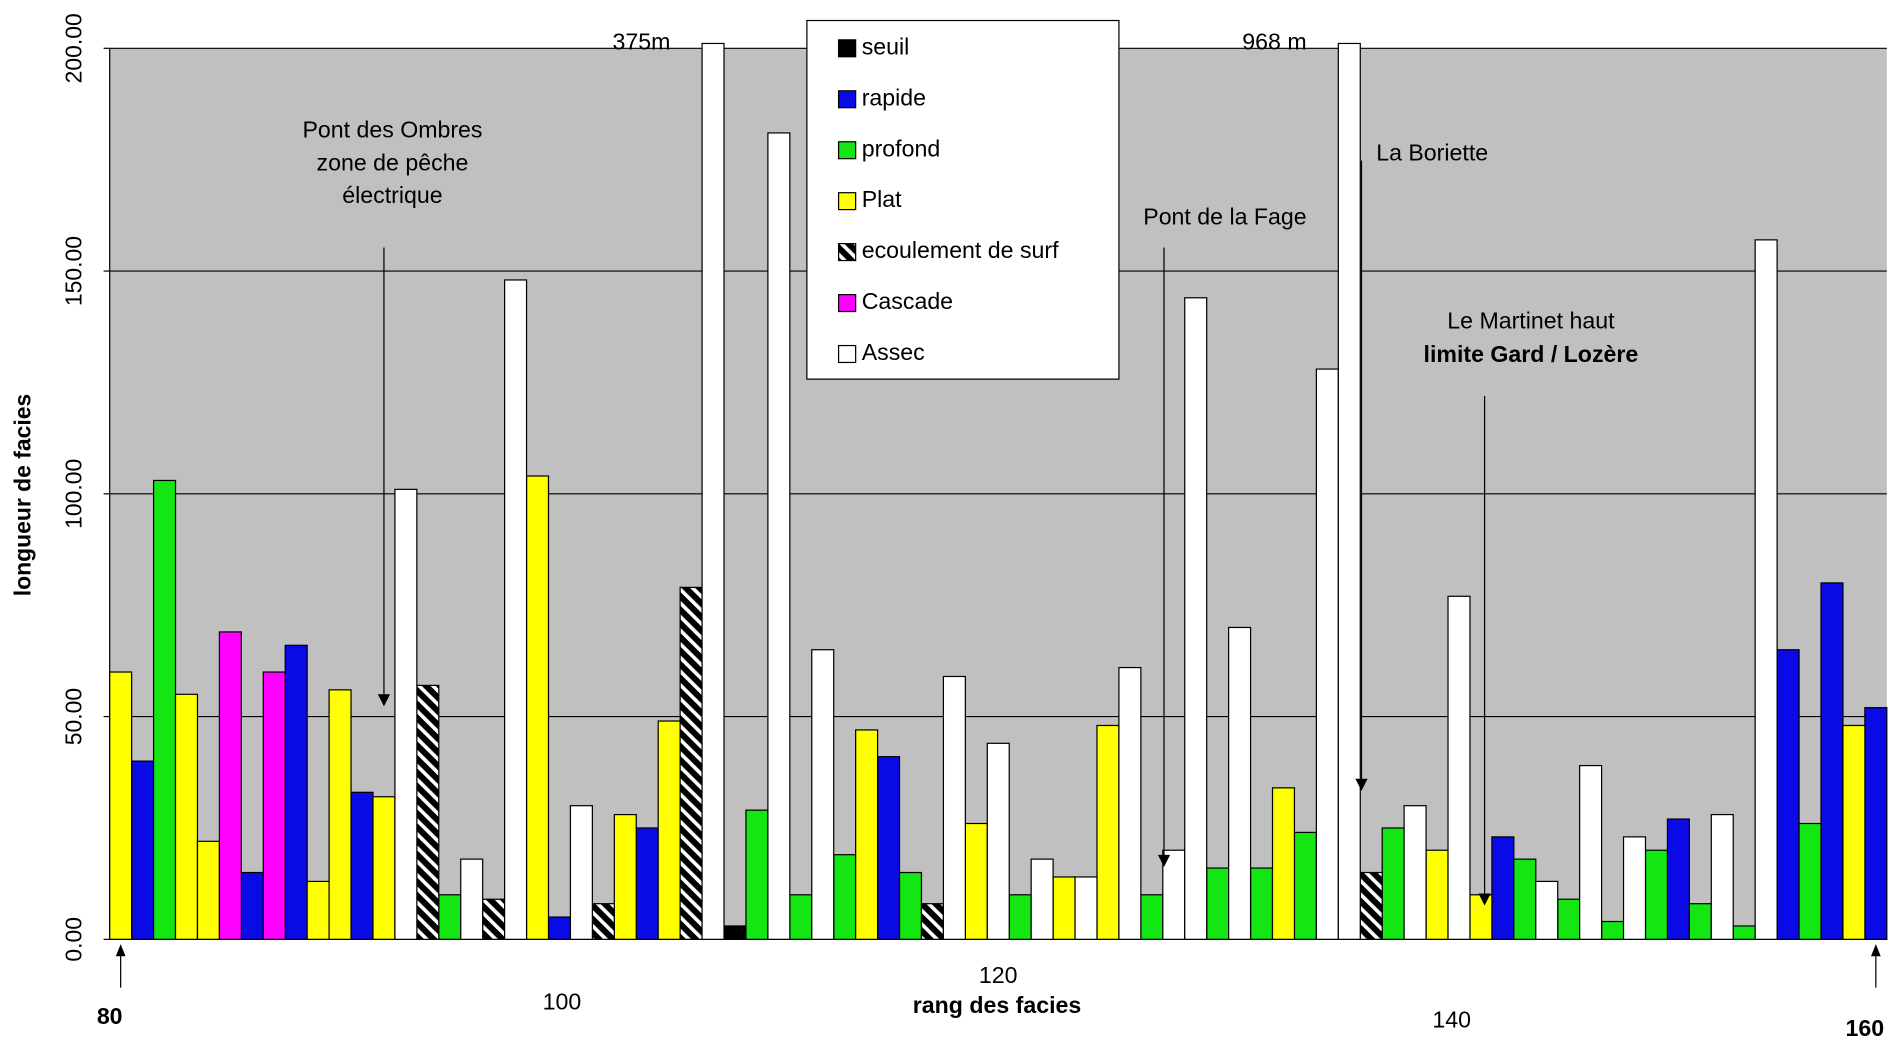 The height and width of the screenshot is (1048, 1899). I want to click on x-tick-label: 100, so click(562, 1001).